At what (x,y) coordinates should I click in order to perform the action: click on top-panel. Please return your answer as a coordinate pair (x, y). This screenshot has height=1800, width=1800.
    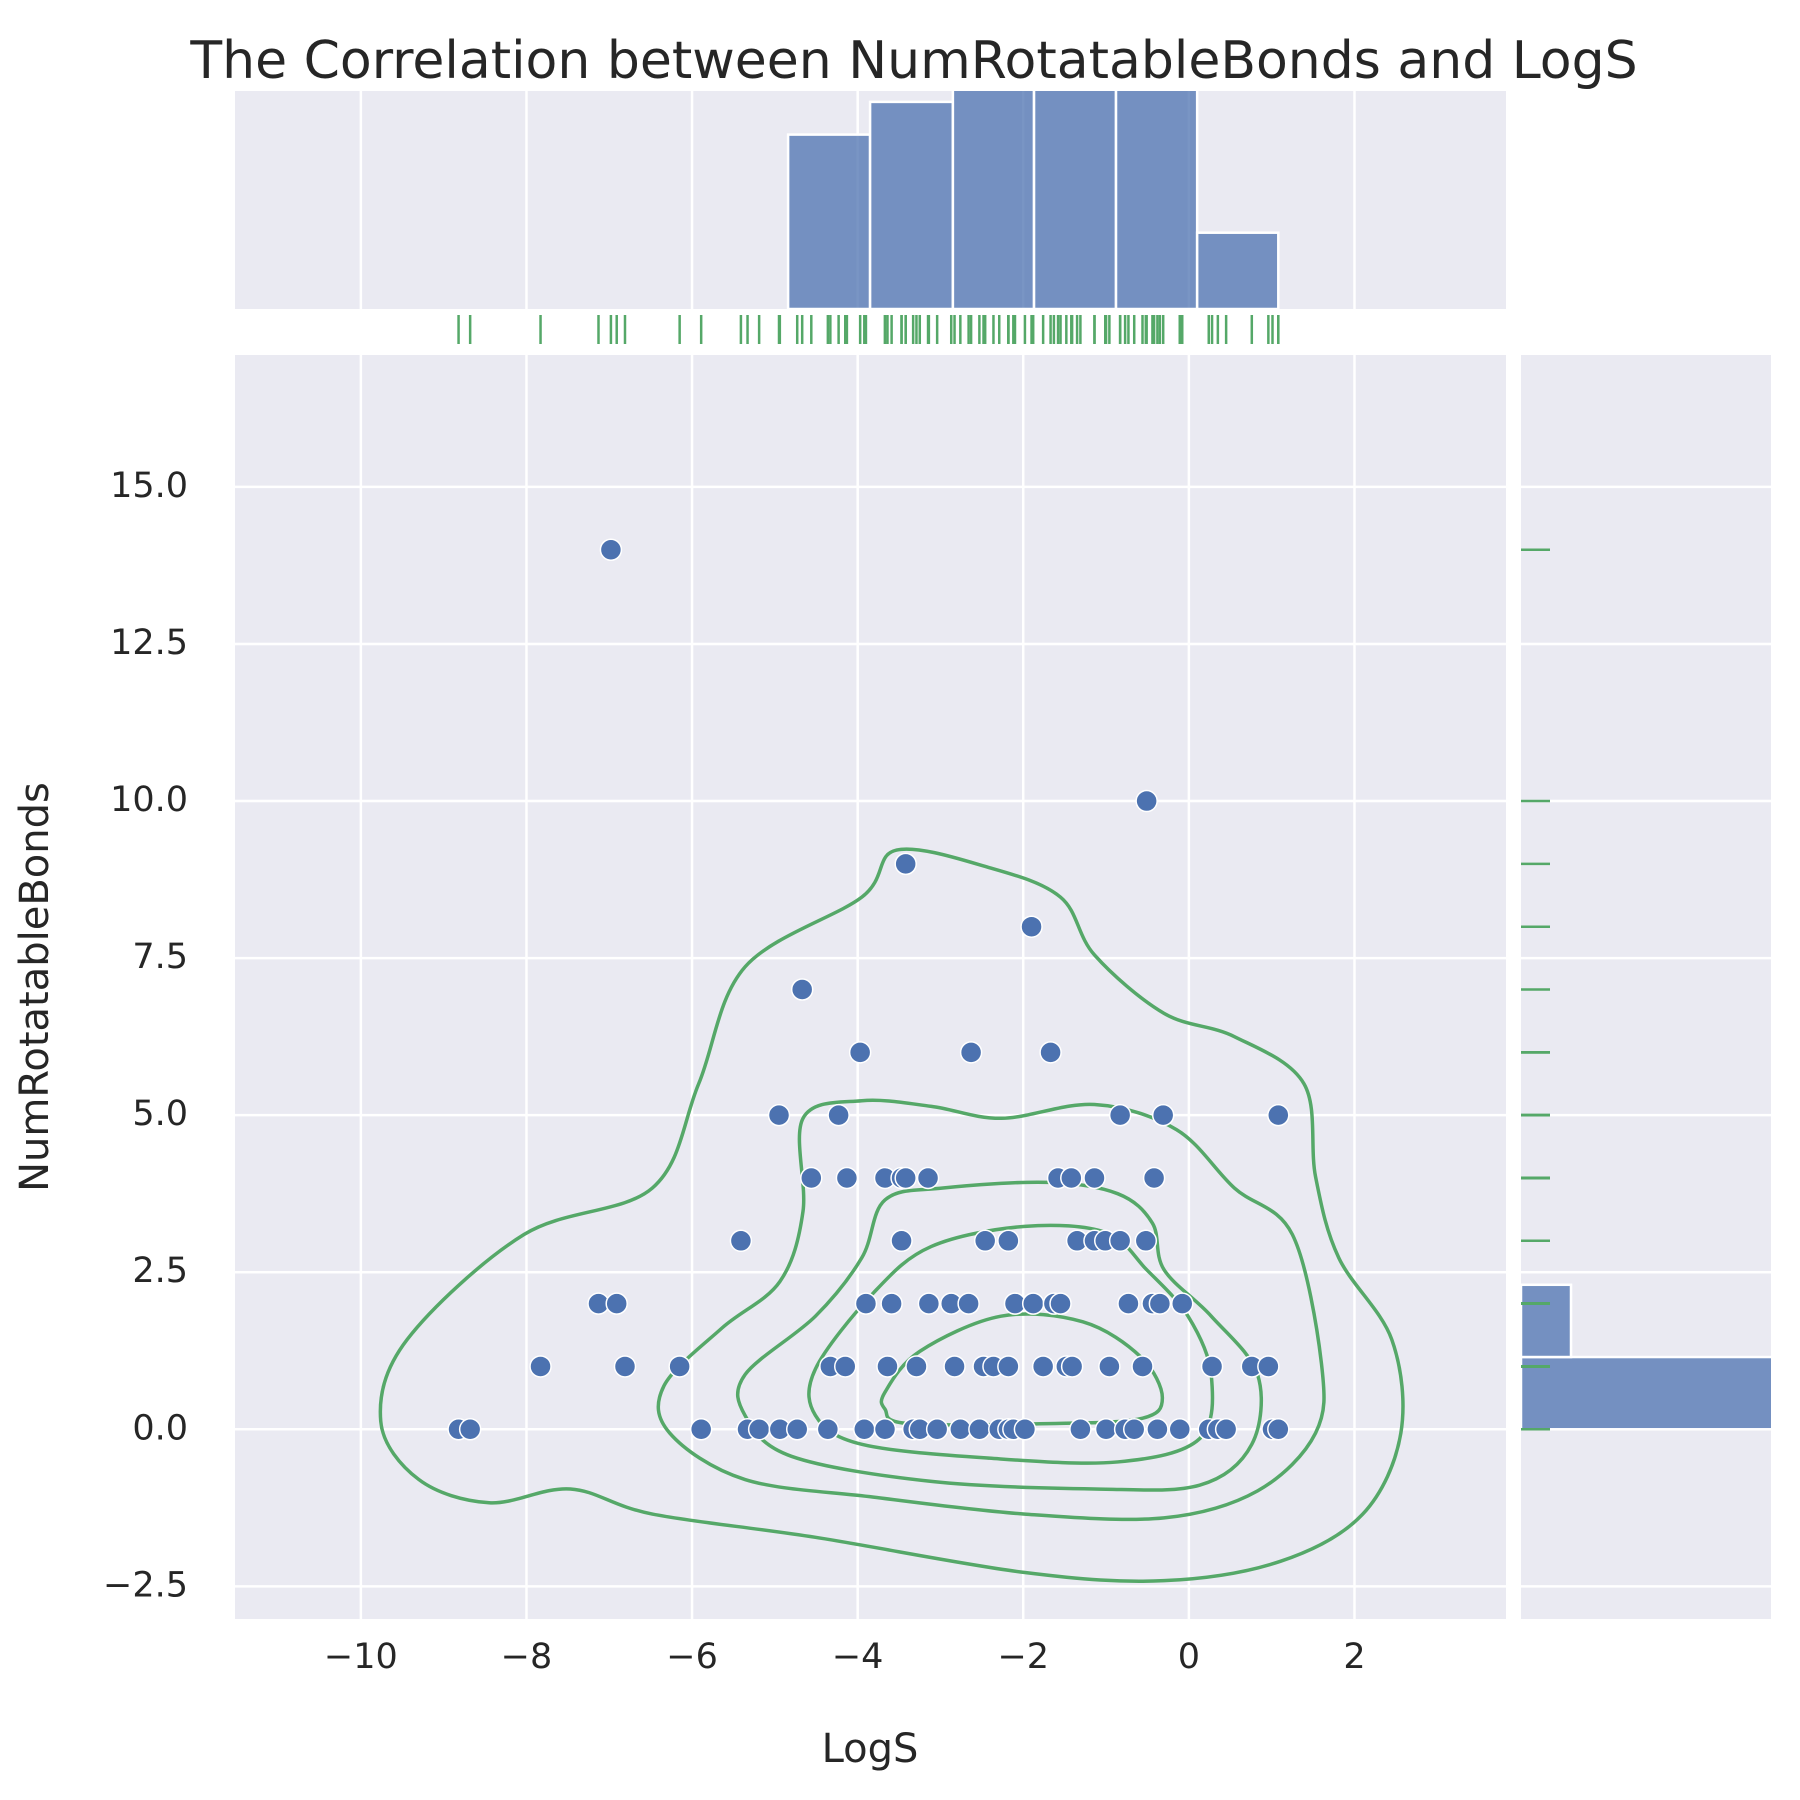
    Looking at the image, I should click on (857, 200).